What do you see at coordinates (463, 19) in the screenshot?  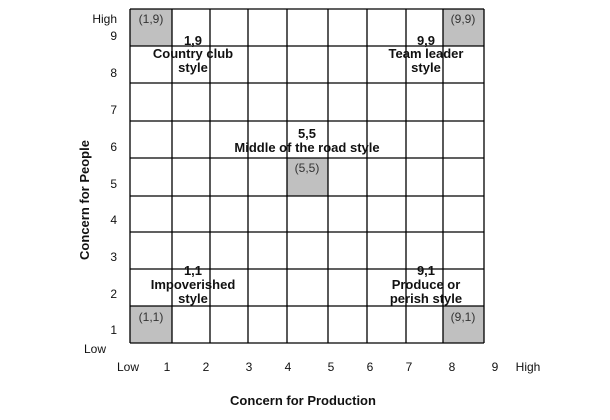 I see `label-9-9-cell: (9,9)` at bounding box center [463, 19].